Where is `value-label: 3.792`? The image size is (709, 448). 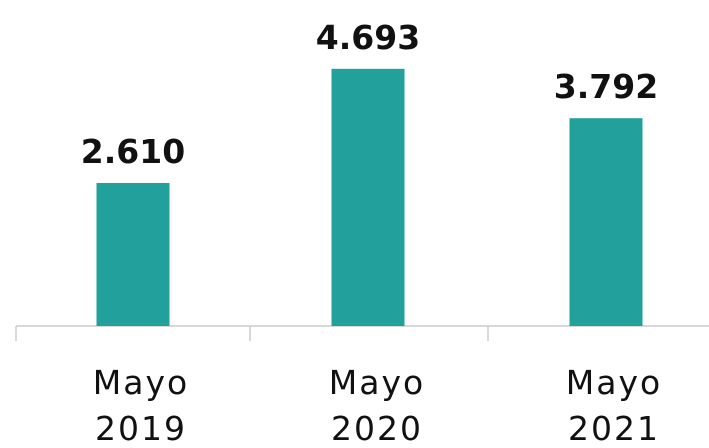
value-label: 3.792 is located at coordinates (606, 86).